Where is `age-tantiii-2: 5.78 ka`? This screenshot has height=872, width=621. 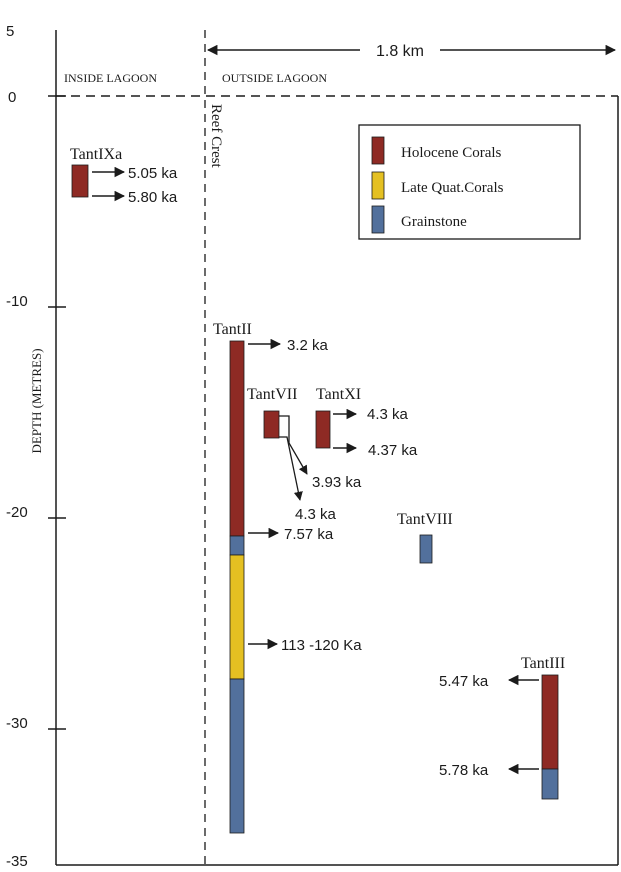 age-tantiii-2: 5.78 ka is located at coordinates (464, 770).